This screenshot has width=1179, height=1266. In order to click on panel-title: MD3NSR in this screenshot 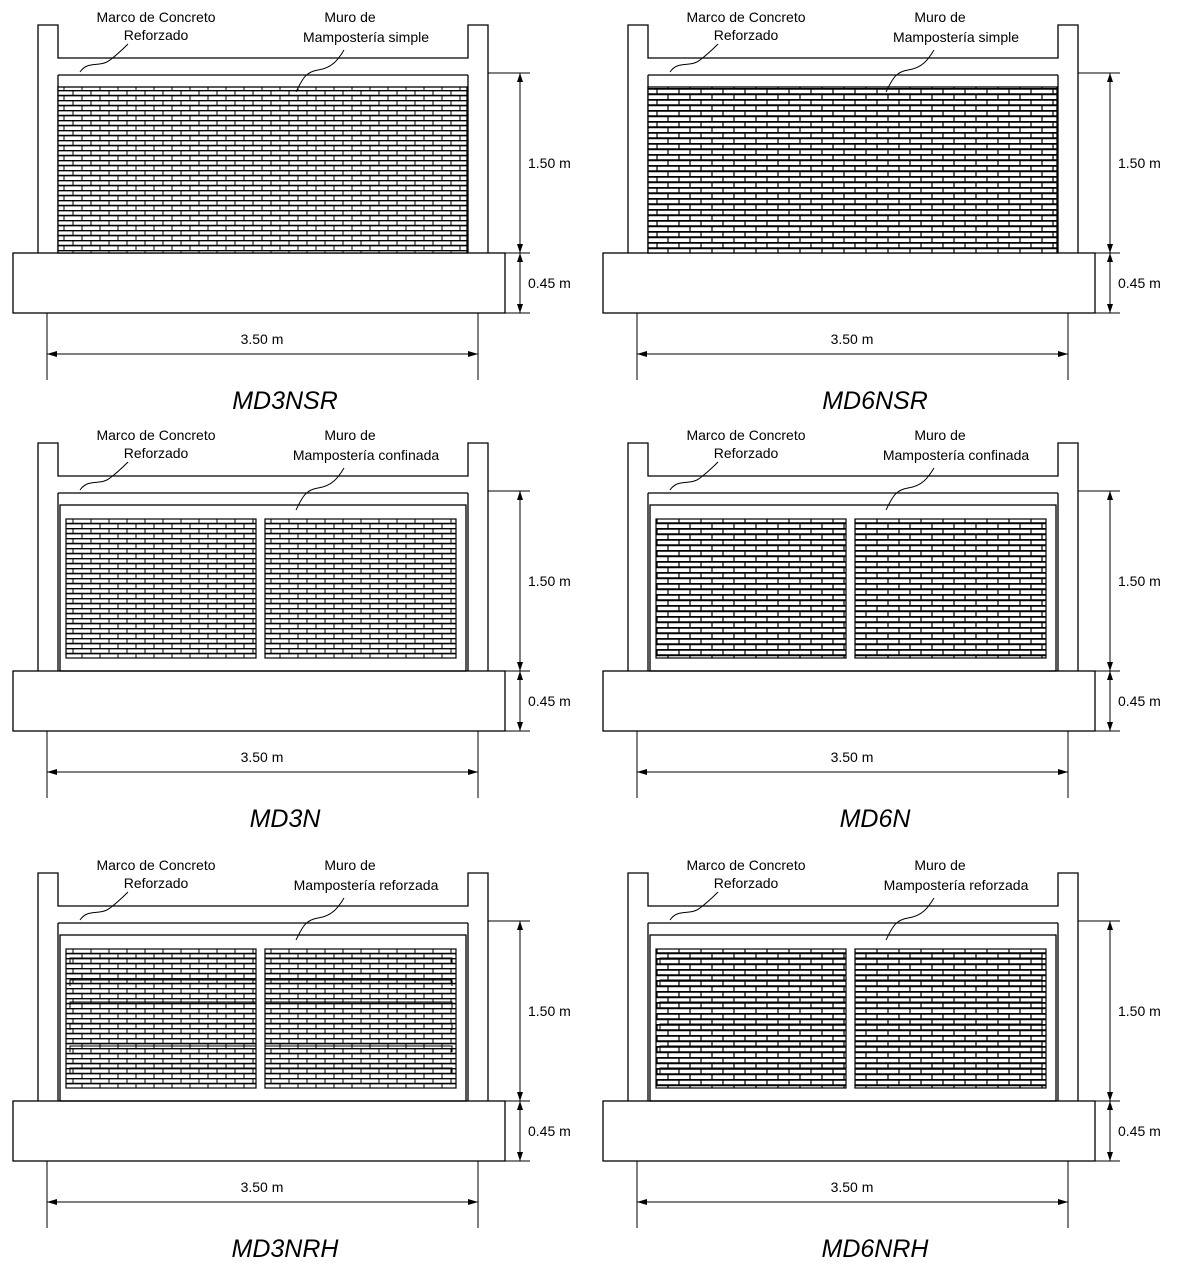, I will do `click(285, 401)`.